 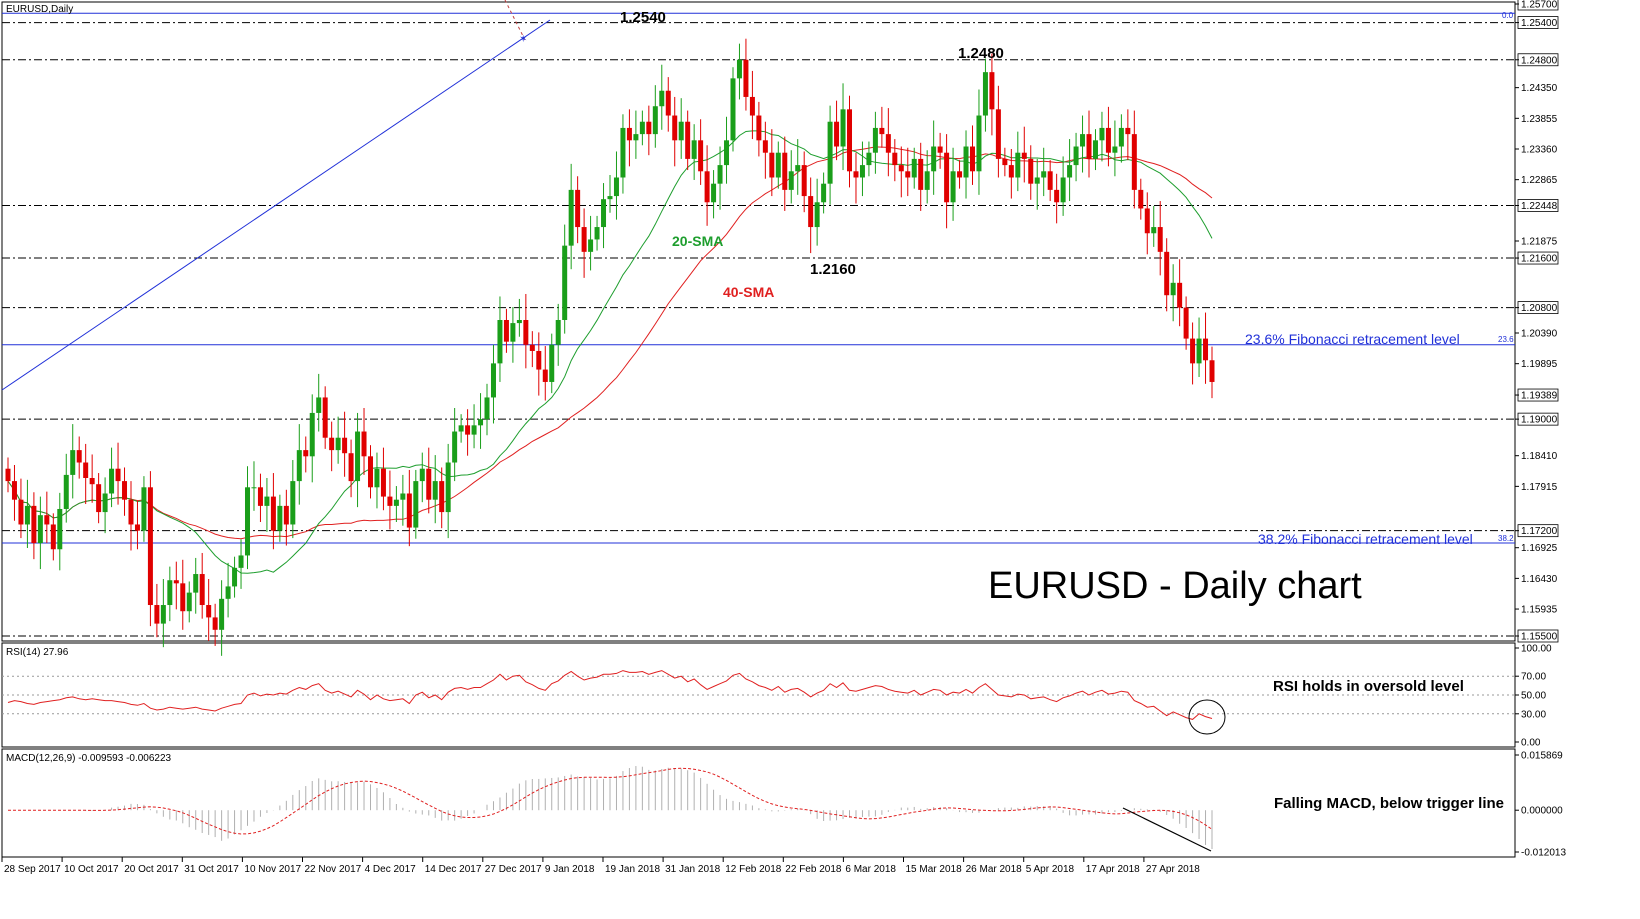 I want to click on price-tick-label: 1.24350, so click(x=1539, y=88).